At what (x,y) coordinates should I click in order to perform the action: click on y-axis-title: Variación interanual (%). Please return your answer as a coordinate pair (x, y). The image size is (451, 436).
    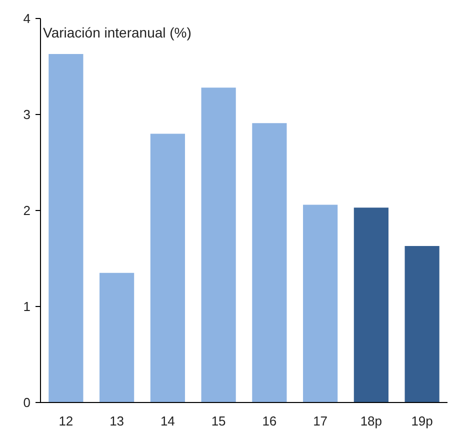
    Looking at the image, I should click on (117, 32).